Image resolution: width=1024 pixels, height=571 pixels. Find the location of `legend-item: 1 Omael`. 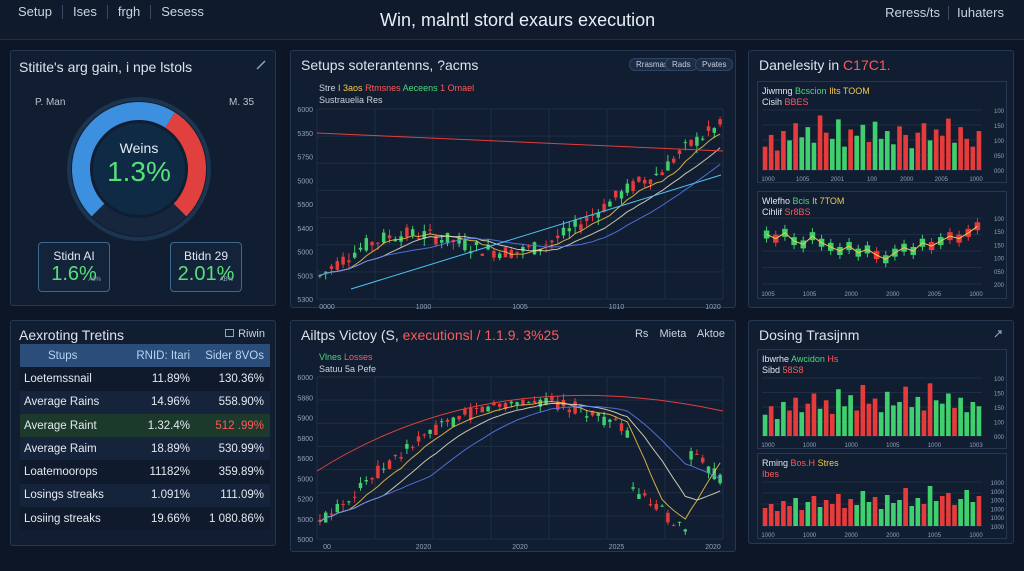

legend-item: 1 Omael is located at coordinates (457, 88).